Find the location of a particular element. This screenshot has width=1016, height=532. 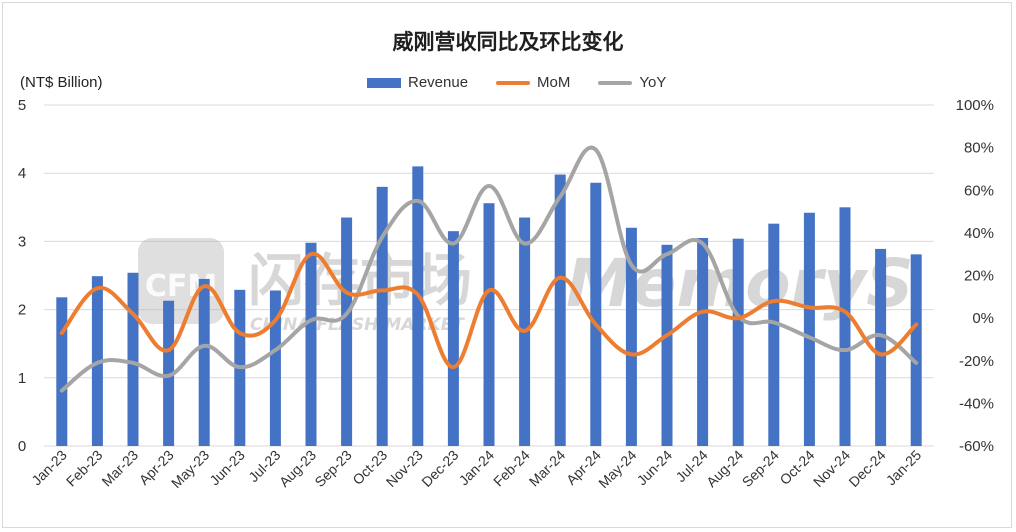

x-tick-label: Jan-23 is located at coordinates (49, 468).